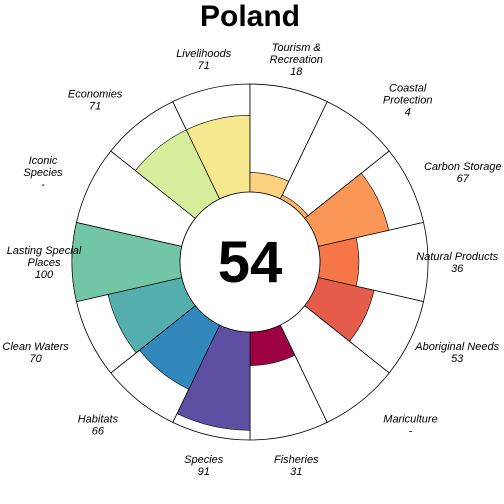 This screenshot has width=504, height=504. Describe the element at coordinates (411, 432) in the screenshot. I see `goal-score-mariculture: -` at that location.